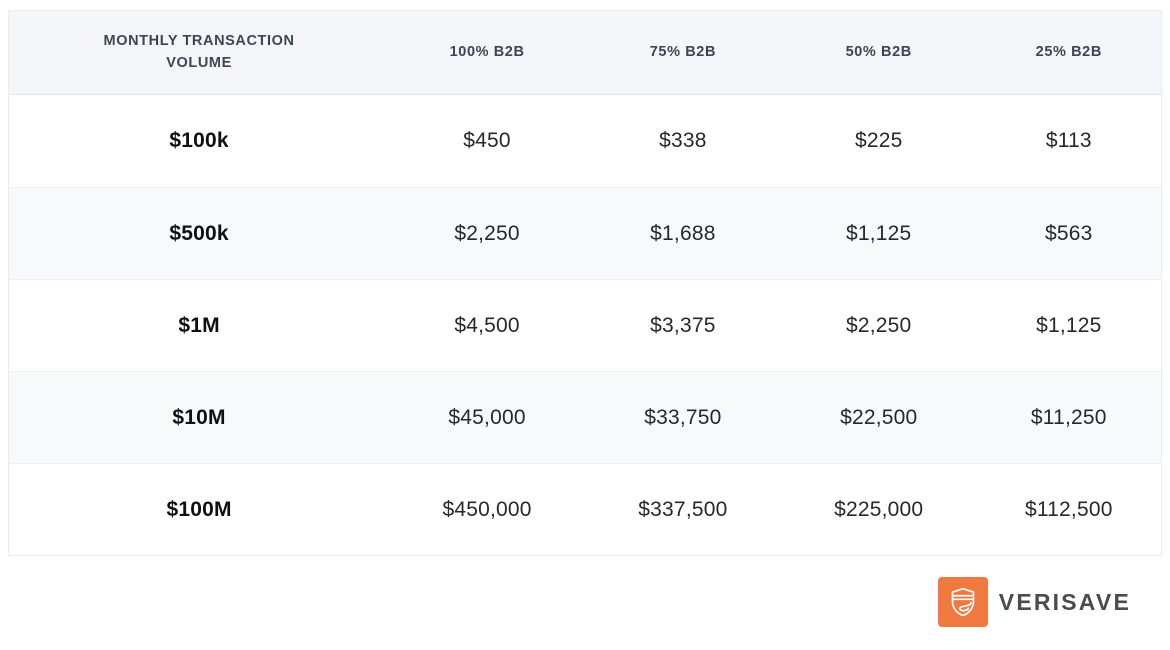  I want to click on value-cell: $4,500, so click(487, 325).